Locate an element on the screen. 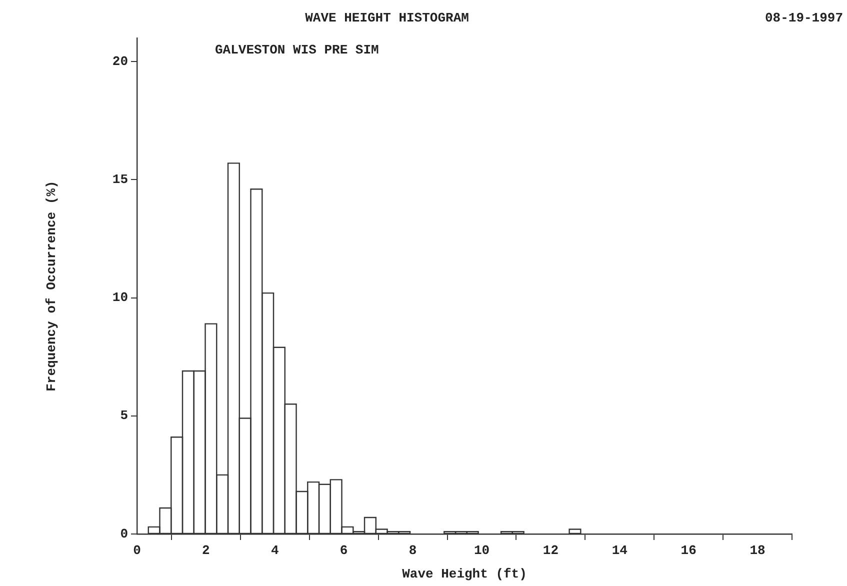 The image size is (847, 586). chart-subtitle: GALVESTON WIS PRE SIM is located at coordinates (297, 50).